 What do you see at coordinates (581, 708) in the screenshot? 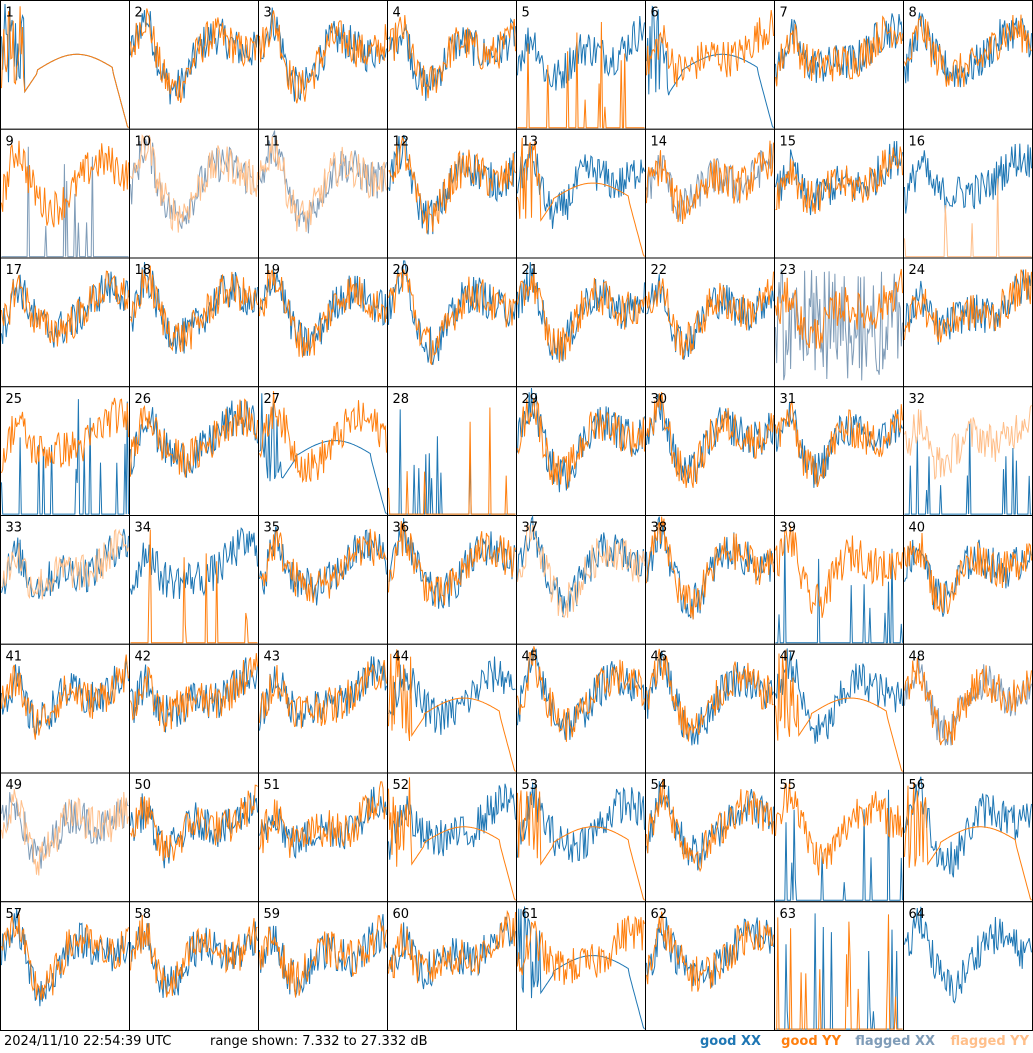
I see `panel-45: 45` at bounding box center [581, 708].